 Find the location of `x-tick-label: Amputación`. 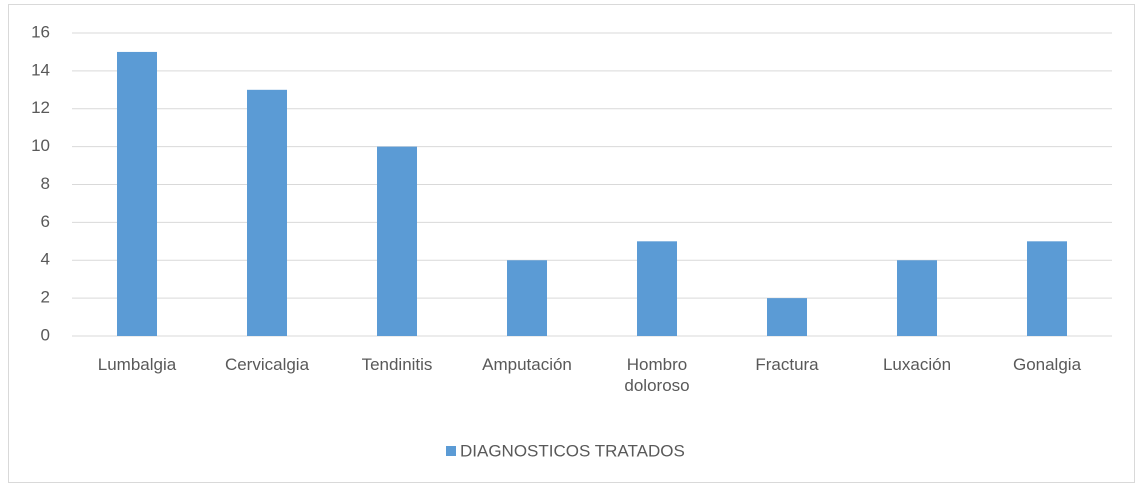

x-tick-label: Amputación is located at coordinates (527, 364).